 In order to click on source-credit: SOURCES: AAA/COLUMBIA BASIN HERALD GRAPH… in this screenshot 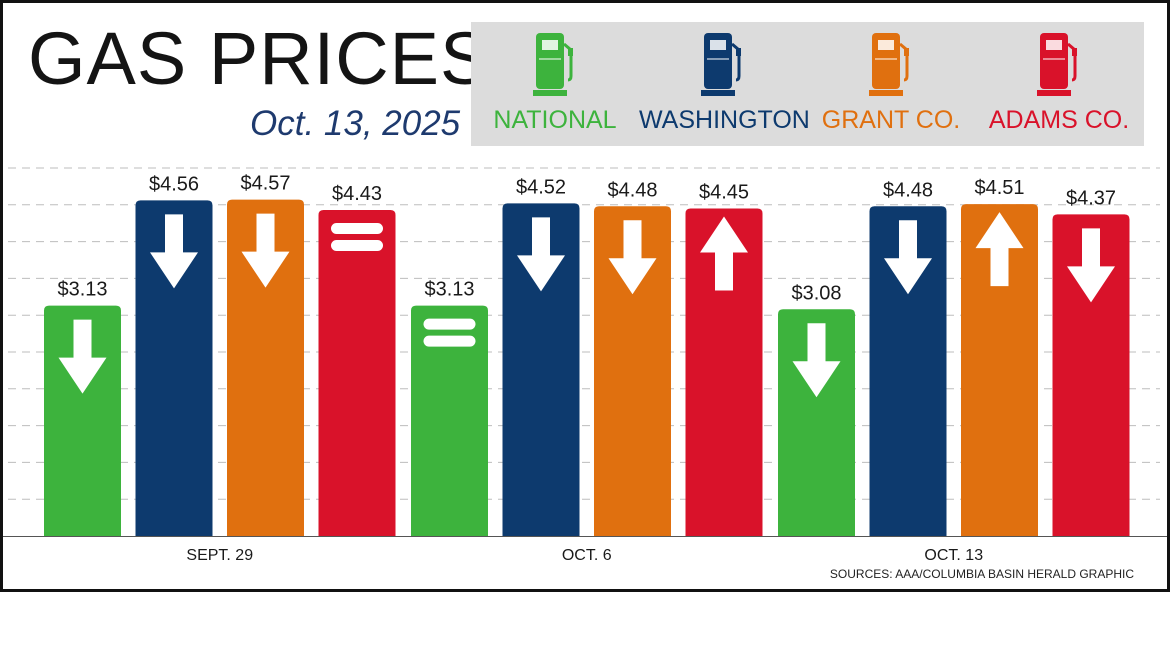, I will do `click(981, 574)`.